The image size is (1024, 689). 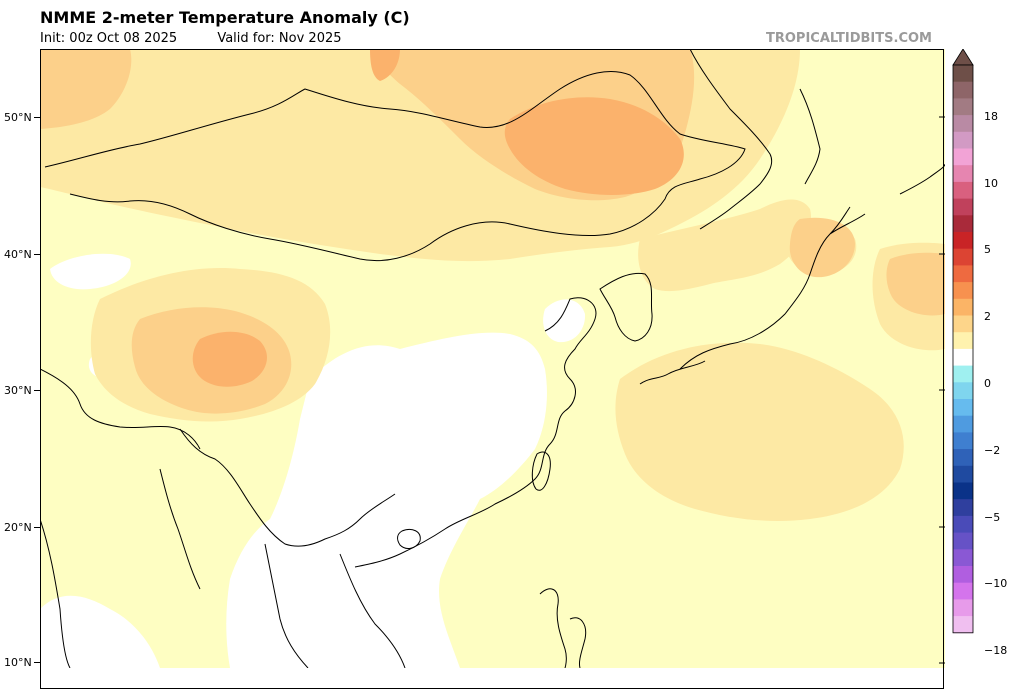 What do you see at coordinates (37, 662) in the screenshot?
I see `lat-tick-10n` at bounding box center [37, 662].